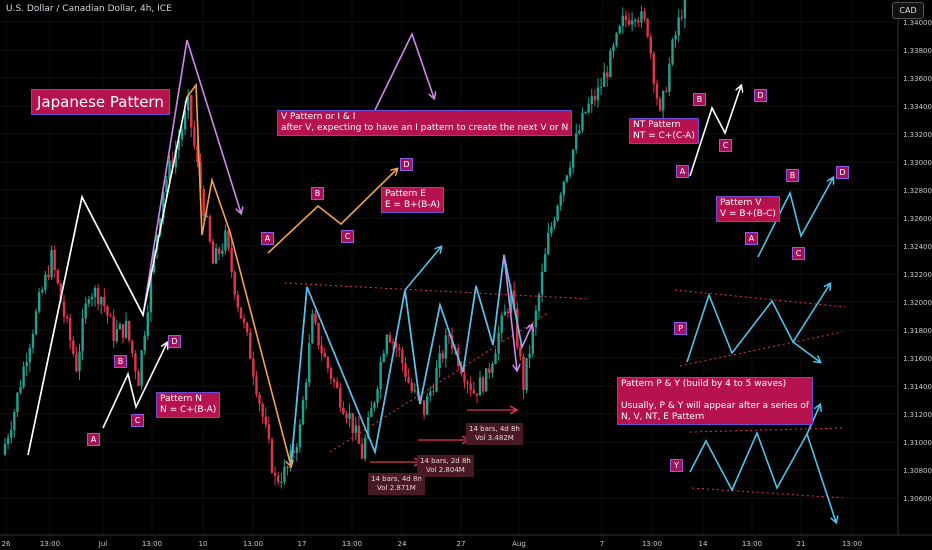  What do you see at coordinates (699, 99) in the screenshot?
I see `point-b: B` at bounding box center [699, 99].